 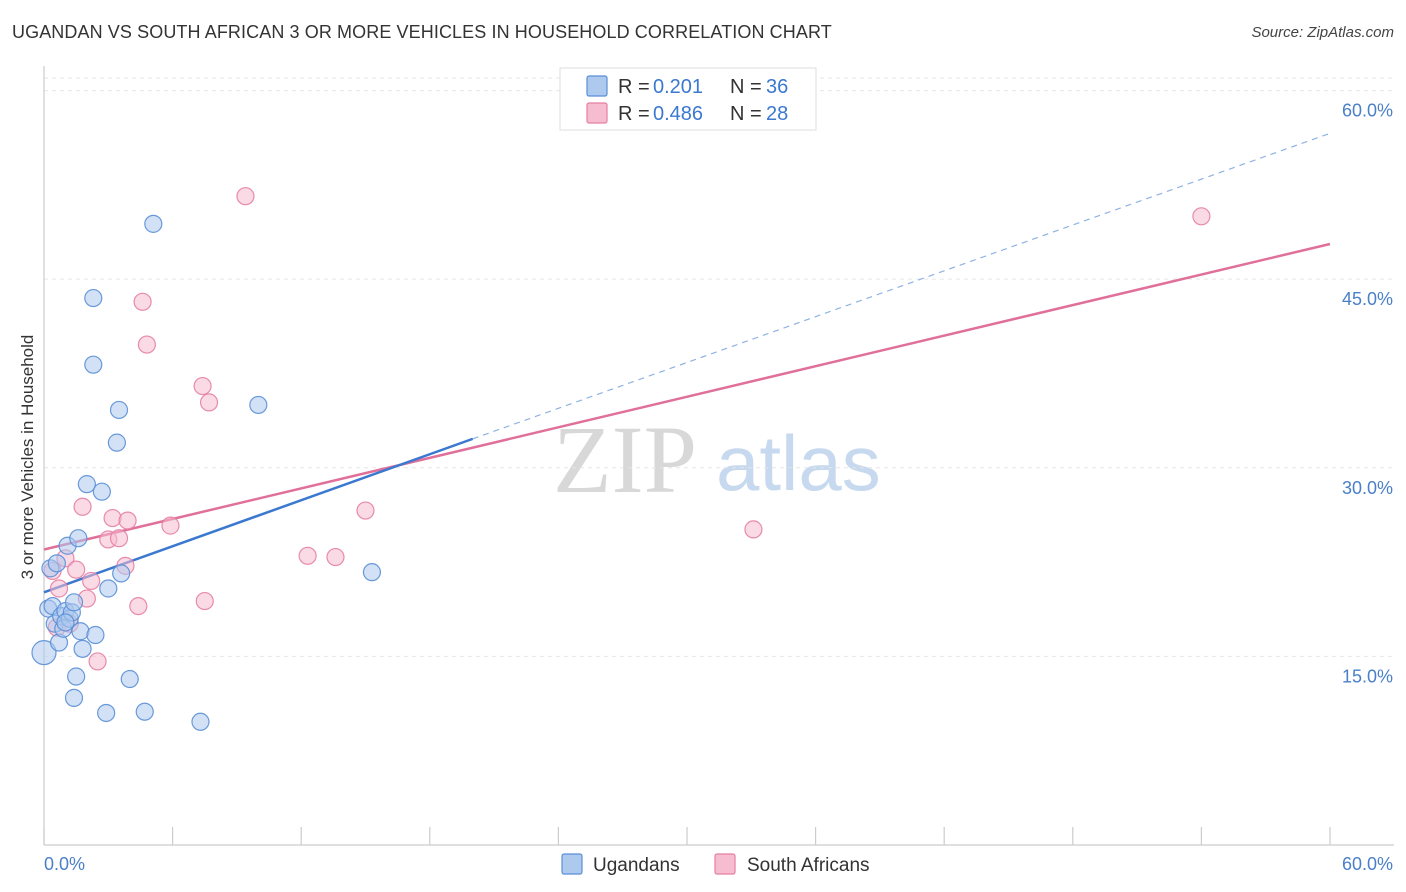 I want to click on x-tick-label-max: 60.0%, so click(x=1367, y=864).